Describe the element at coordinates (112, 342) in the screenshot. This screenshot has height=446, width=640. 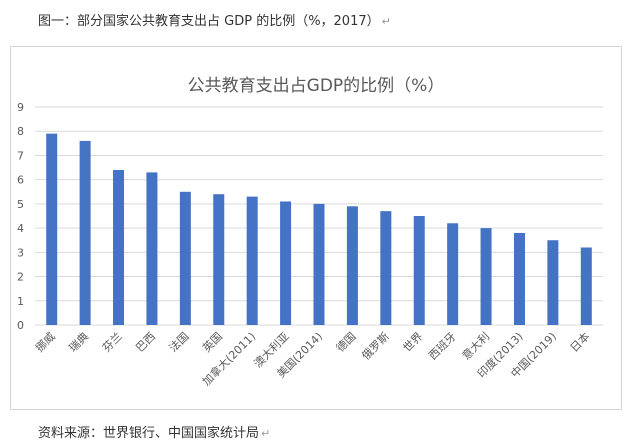
I see `x-tick-label: 芬兰` at that location.